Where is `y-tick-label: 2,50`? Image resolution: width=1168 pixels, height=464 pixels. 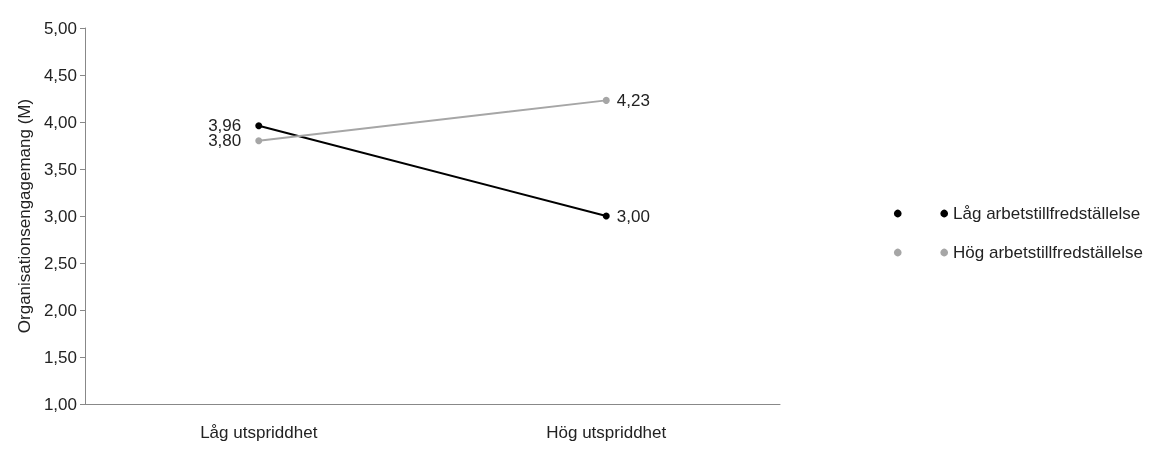 y-tick-label: 2,50 is located at coordinates (60, 263).